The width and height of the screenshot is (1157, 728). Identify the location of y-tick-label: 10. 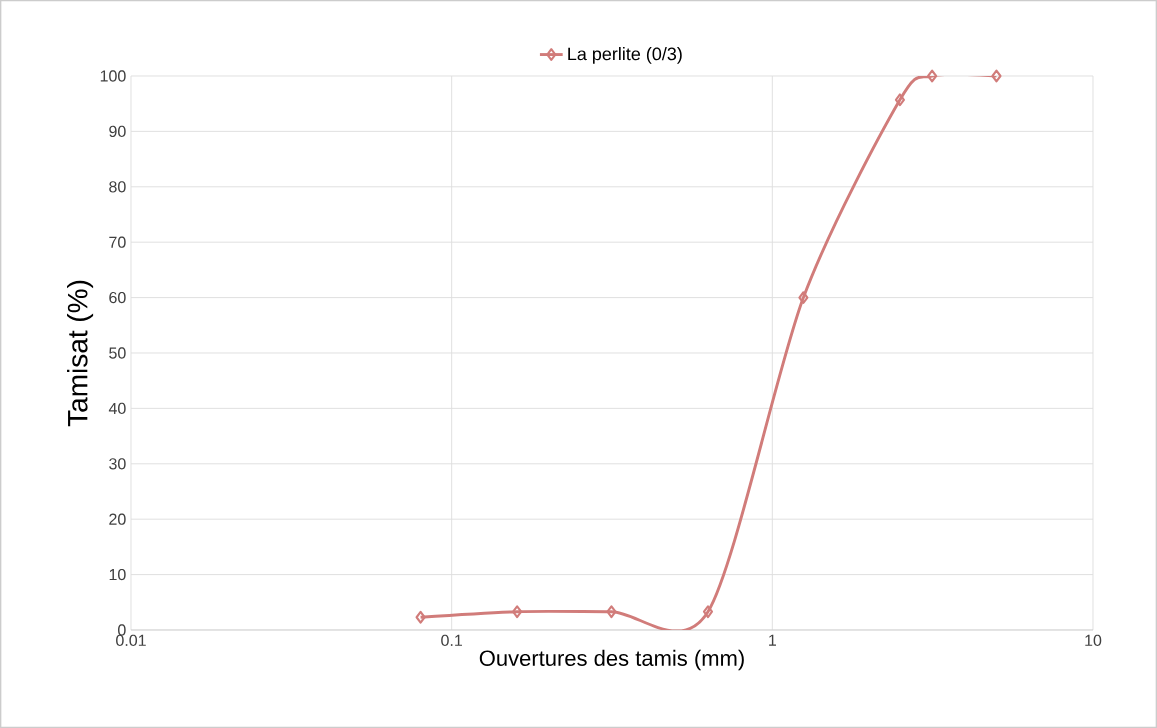
(117, 574).